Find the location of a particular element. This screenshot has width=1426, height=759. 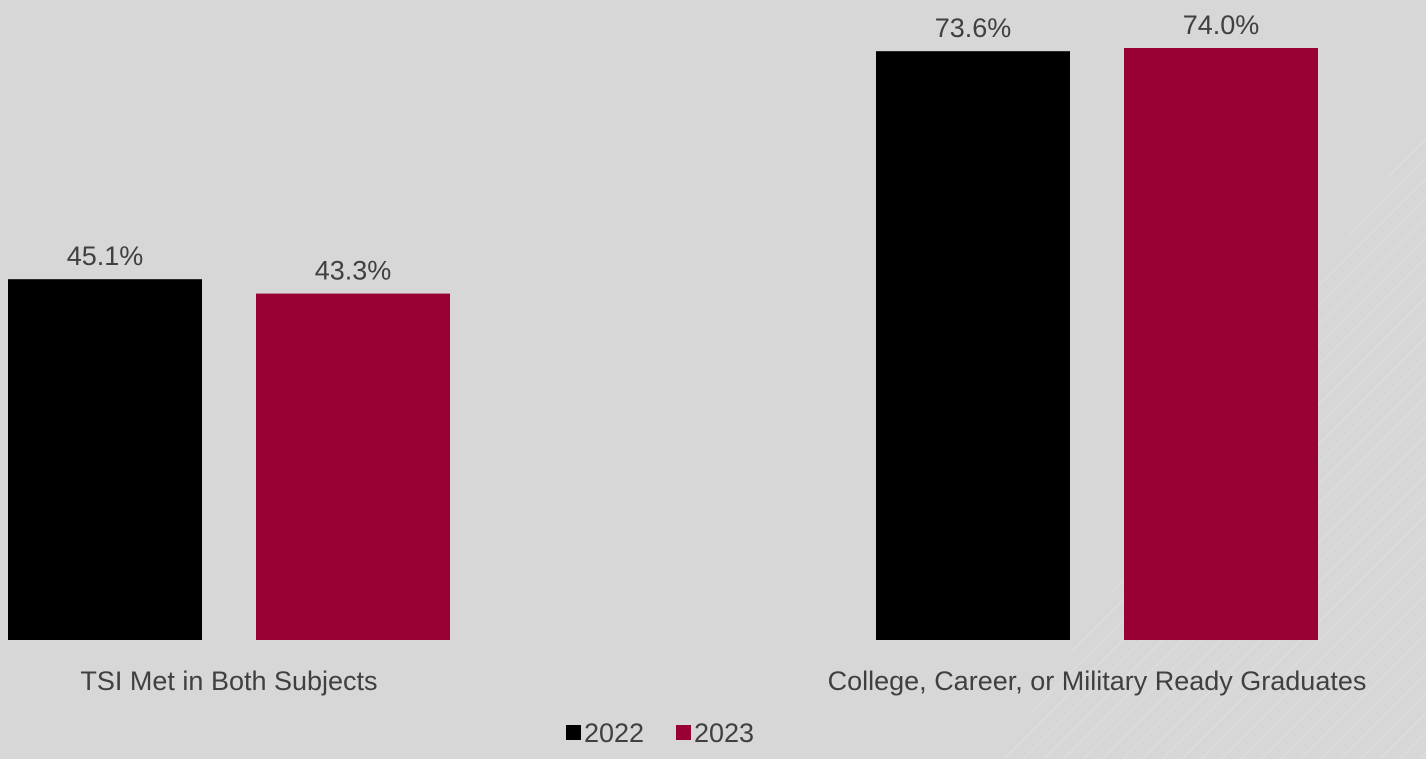

category-label-tsi: TSI Met in Both Subjects is located at coordinates (228, 681).